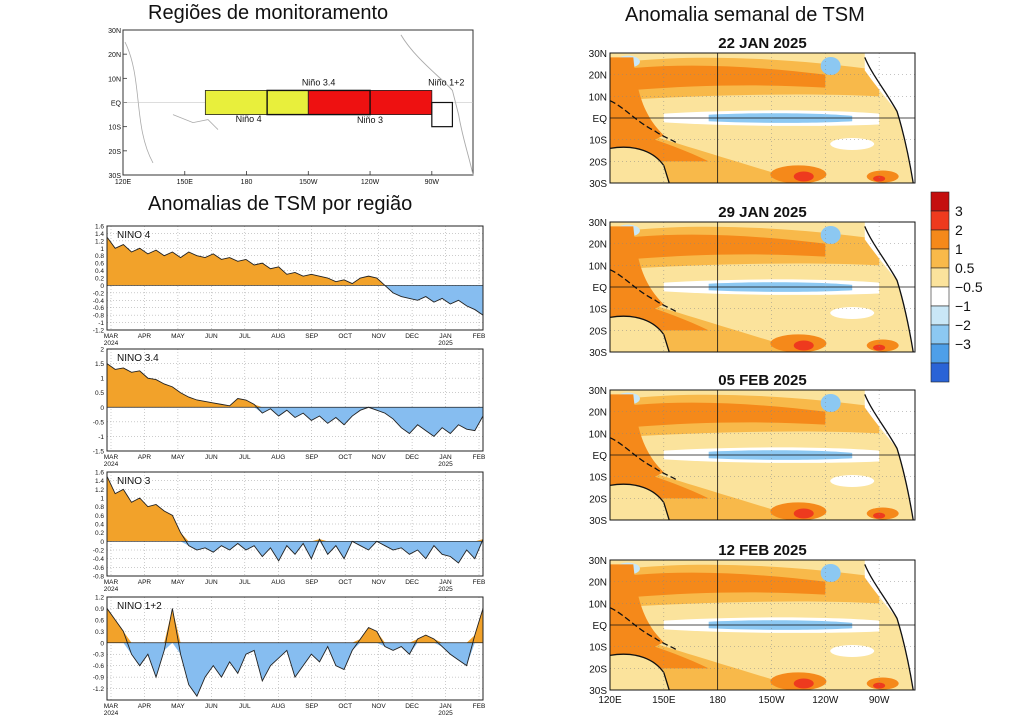  Describe the element at coordinates (99, 655) in the screenshot. I see `ts-ytick-label: -0.3` at that location.